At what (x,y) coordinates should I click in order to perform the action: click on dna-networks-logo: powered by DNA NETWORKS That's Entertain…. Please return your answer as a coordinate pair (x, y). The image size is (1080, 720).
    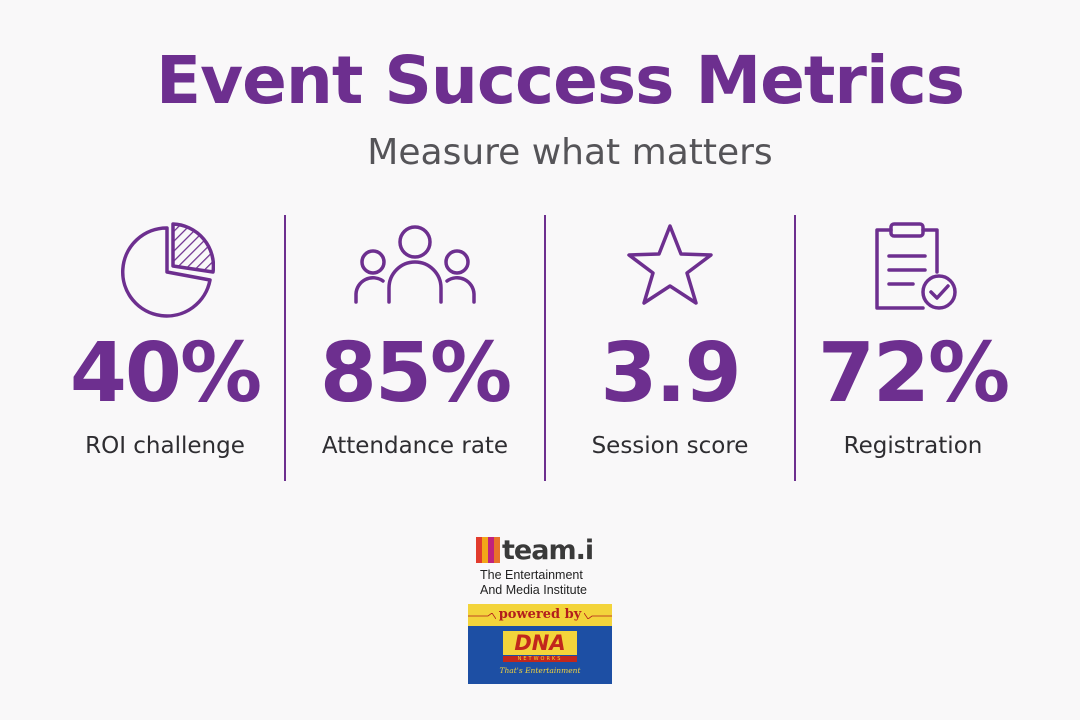
    Looking at the image, I should click on (540, 644).